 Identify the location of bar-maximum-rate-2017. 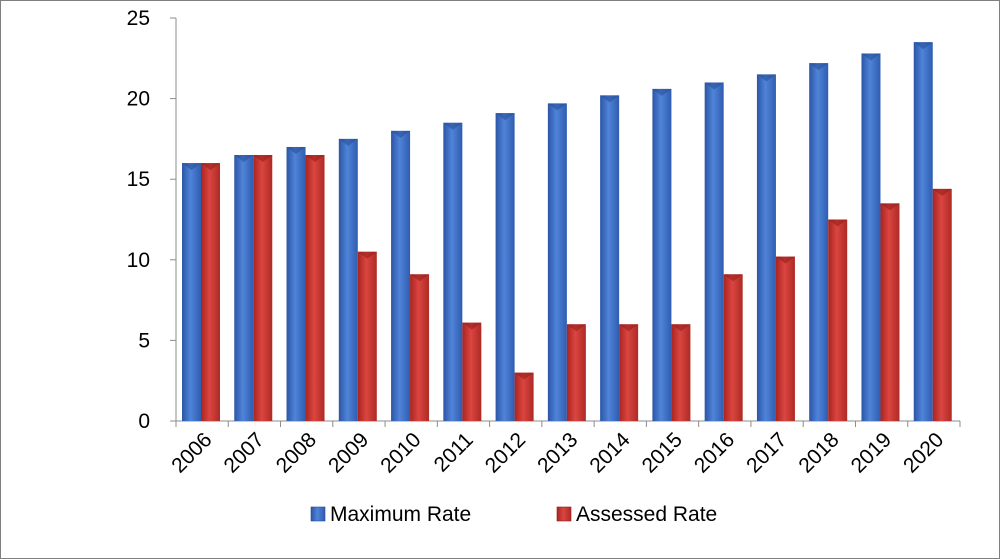
(766, 248).